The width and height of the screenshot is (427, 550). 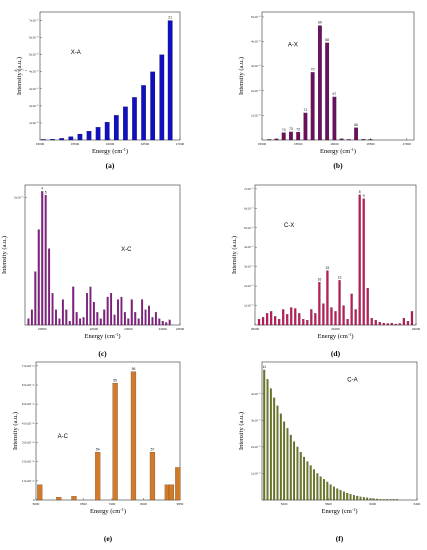 What do you see at coordinates (128, 329) in the screenshot?
I see `x-tick-label: 23000` at bounding box center [128, 329].